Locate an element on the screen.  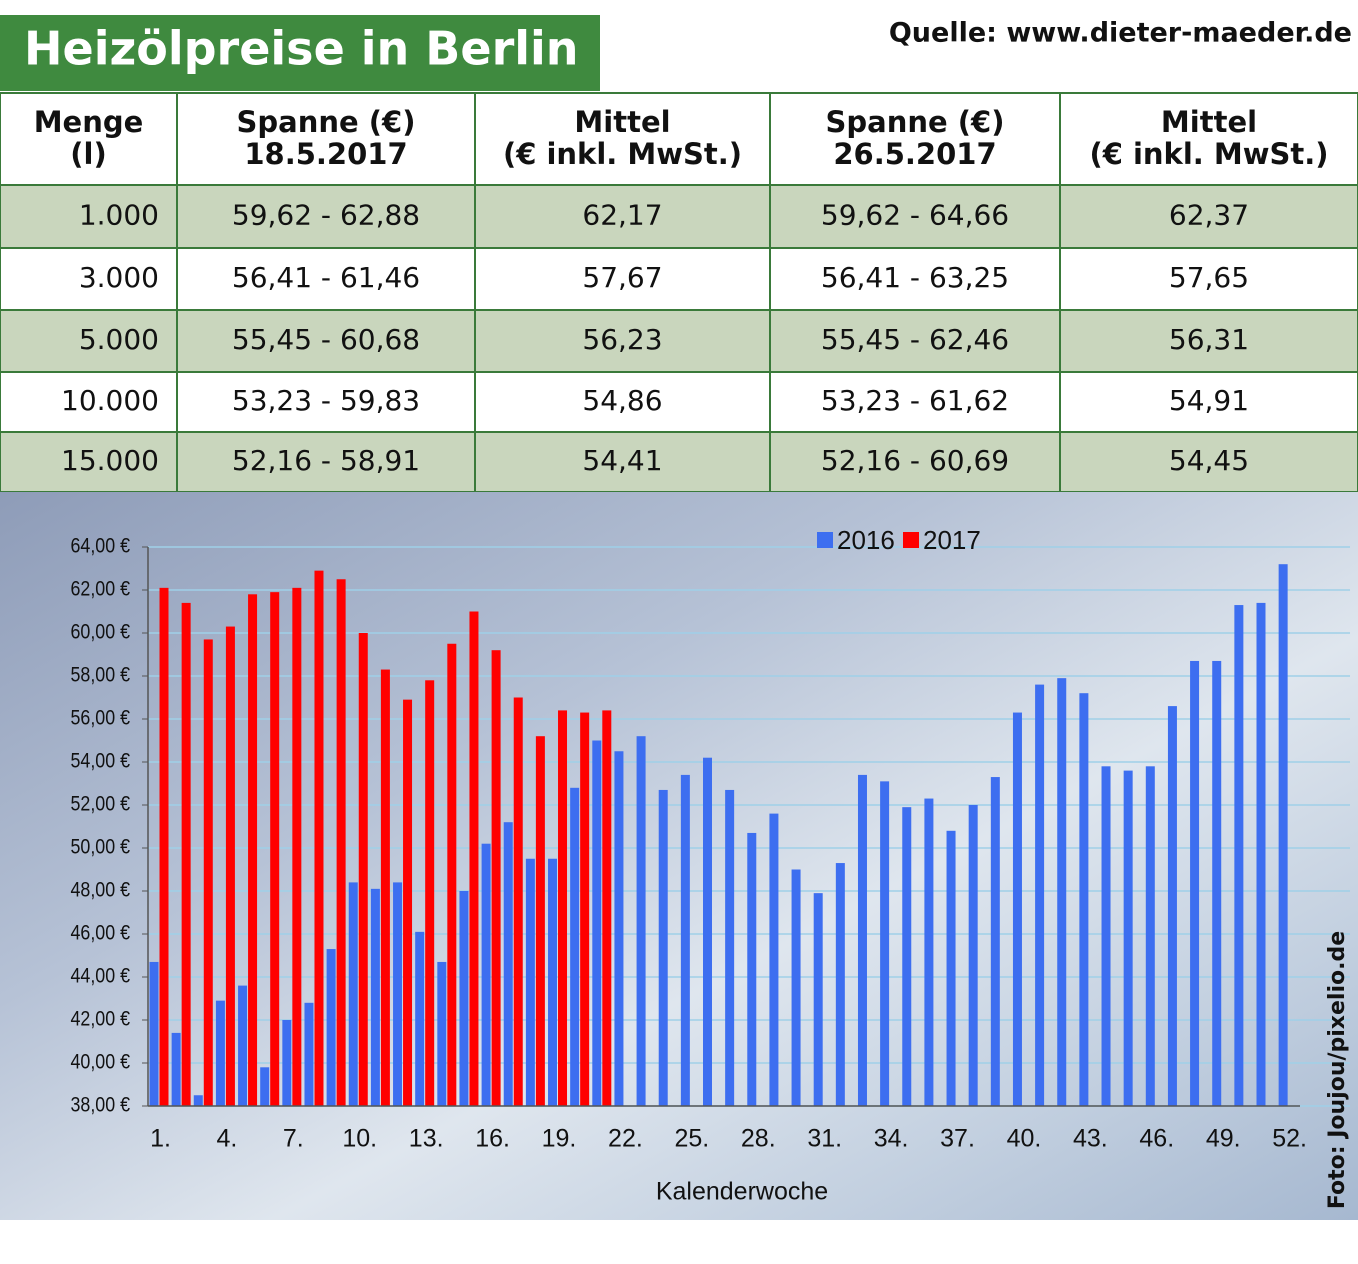
x-tick-label: 25. is located at coordinates (691, 1139).